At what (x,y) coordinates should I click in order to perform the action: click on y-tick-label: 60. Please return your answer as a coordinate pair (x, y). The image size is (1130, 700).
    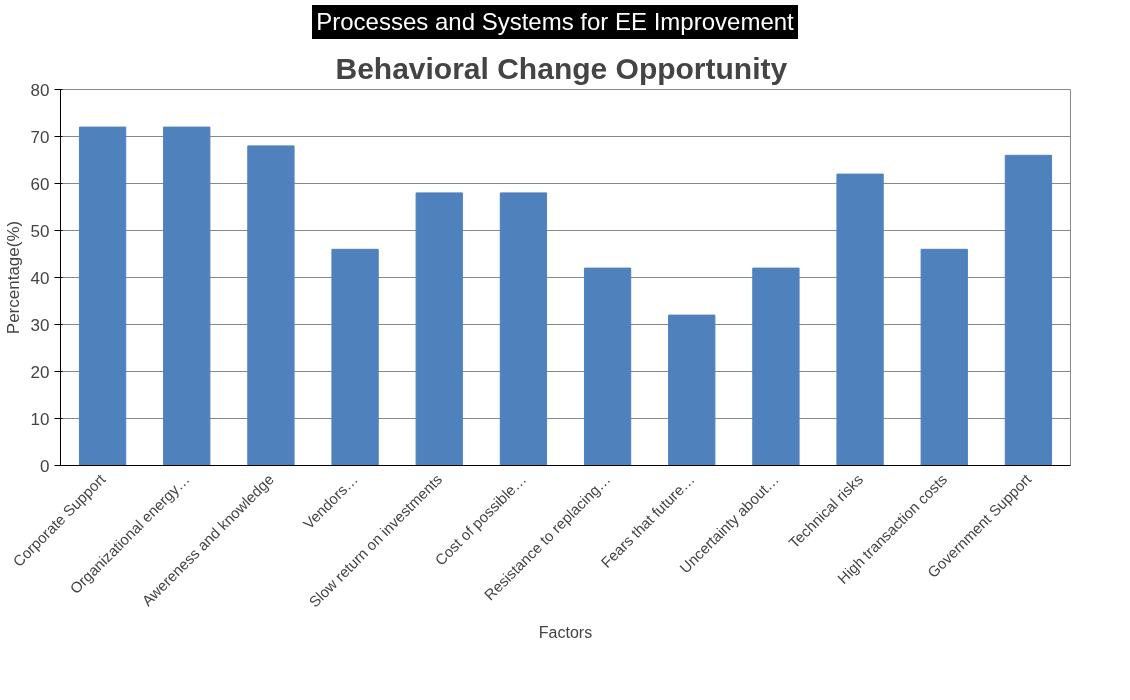
    Looking at the image, I should click on (40, 184).